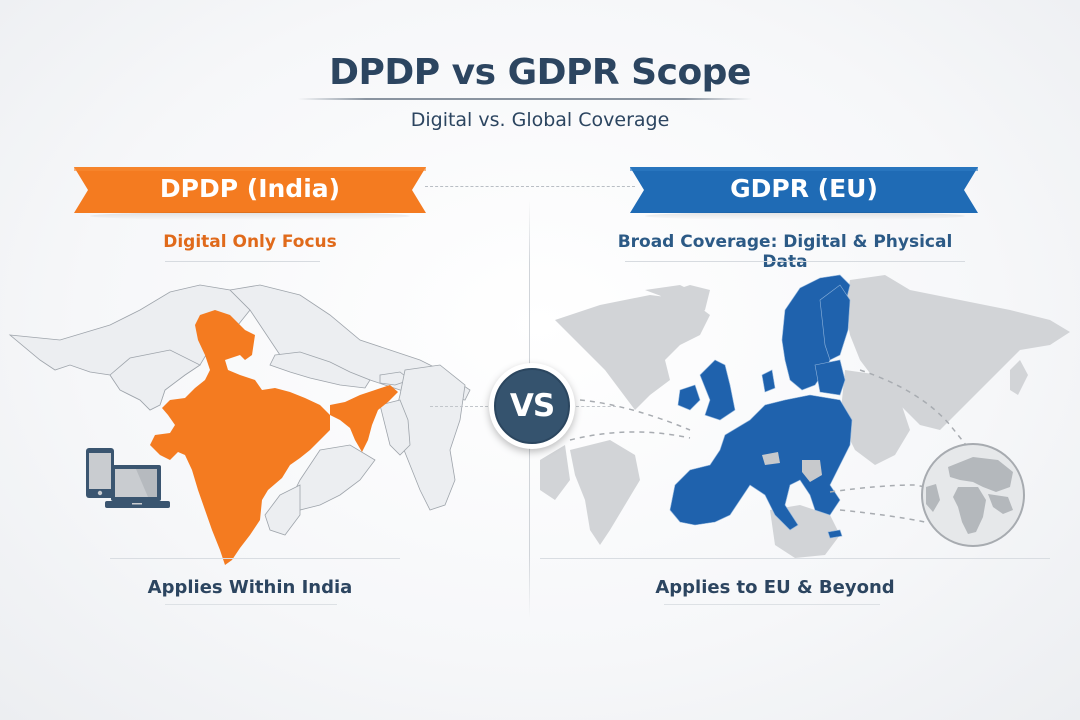  What do you see at coordinates (530, 186) in the screenshot?
I see `ribbon-connector` at bounding box center [530, 186].